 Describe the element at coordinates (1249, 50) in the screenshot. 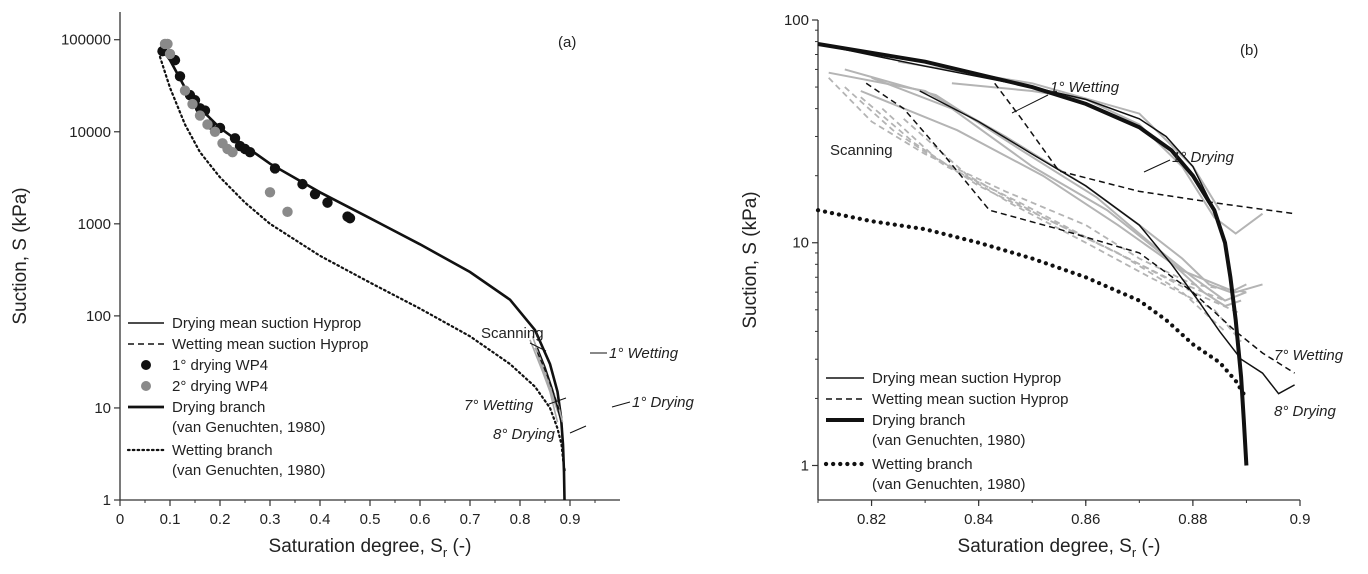

I see `panel-label: (b)` at that location.